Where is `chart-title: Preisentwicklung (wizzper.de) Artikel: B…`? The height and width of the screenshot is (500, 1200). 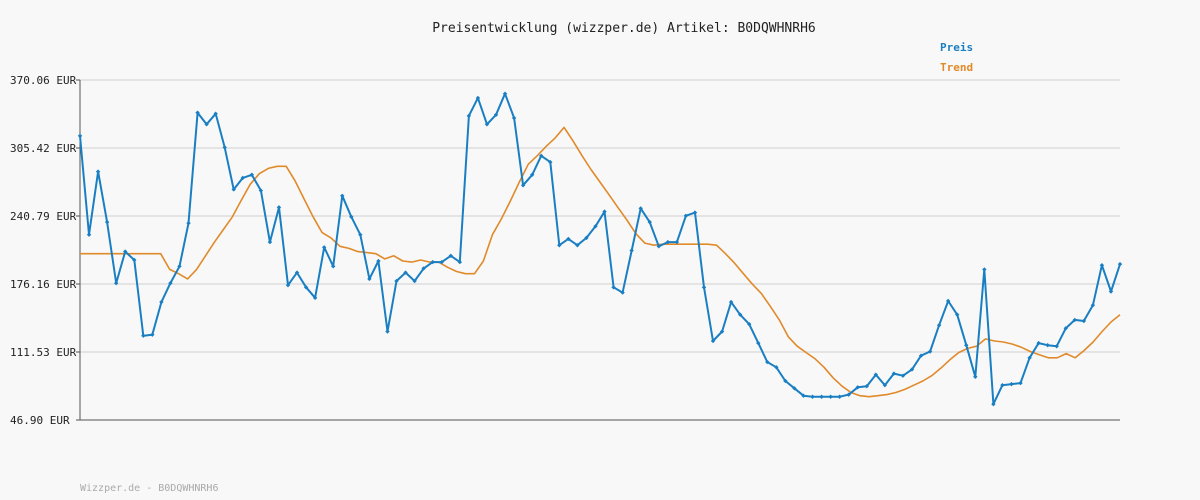 chart-title: Preisentwicklung (wizzper.de) Artikel: B… is located at coordinates (624, 28).